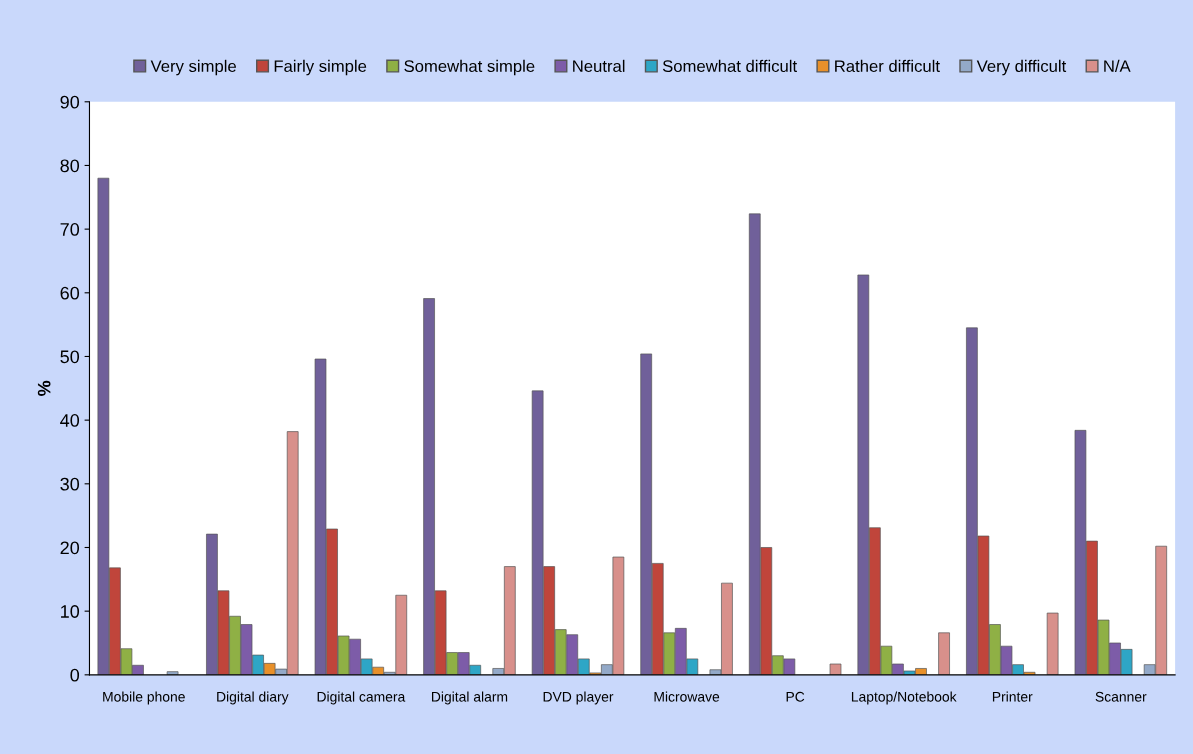  What do you see at coordinates (578, 698) in the screenshot?
I see `x-tick-label: DVD player` at bounding box center [578, 698].